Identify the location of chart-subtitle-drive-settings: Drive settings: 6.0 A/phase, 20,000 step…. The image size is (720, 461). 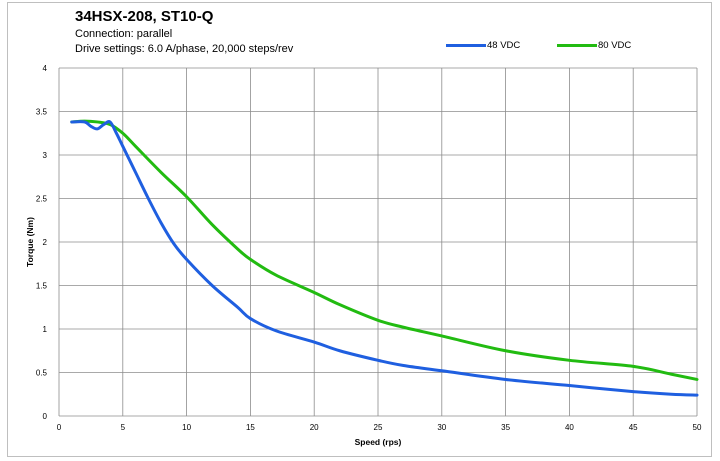
(184, 49).